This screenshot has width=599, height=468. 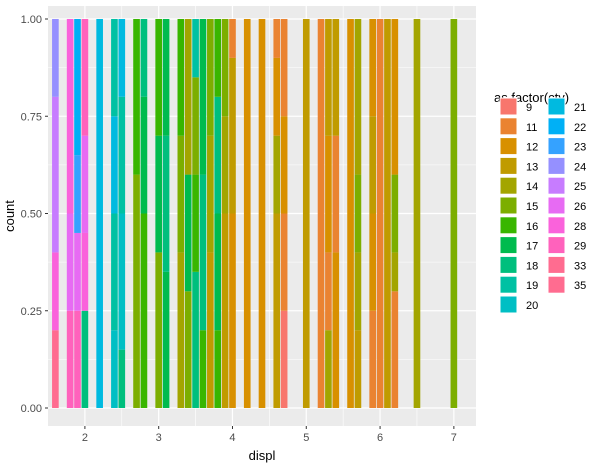 What do you see at coordinates (532, 167) in the screenshot?
I see `legend-label: 13` at bounding box center [532, 167].